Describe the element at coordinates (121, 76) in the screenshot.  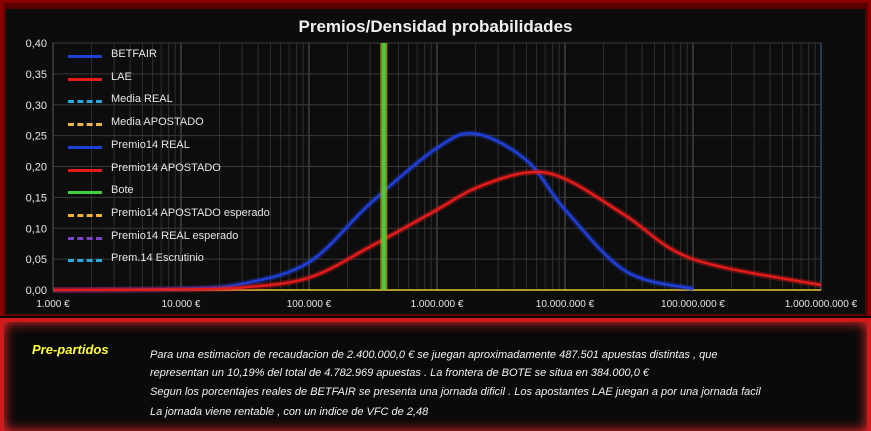
I see `legend-label: LAE` at that location.